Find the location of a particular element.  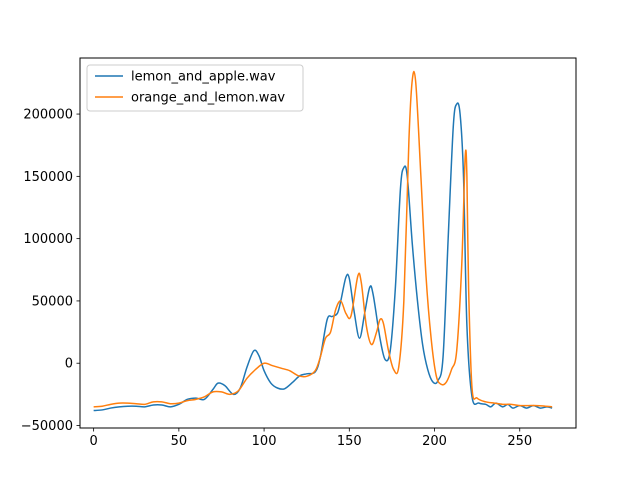

legend: lemon_and_apple.wav orange_and_lemon.wav is located at coordinates (195, 88).